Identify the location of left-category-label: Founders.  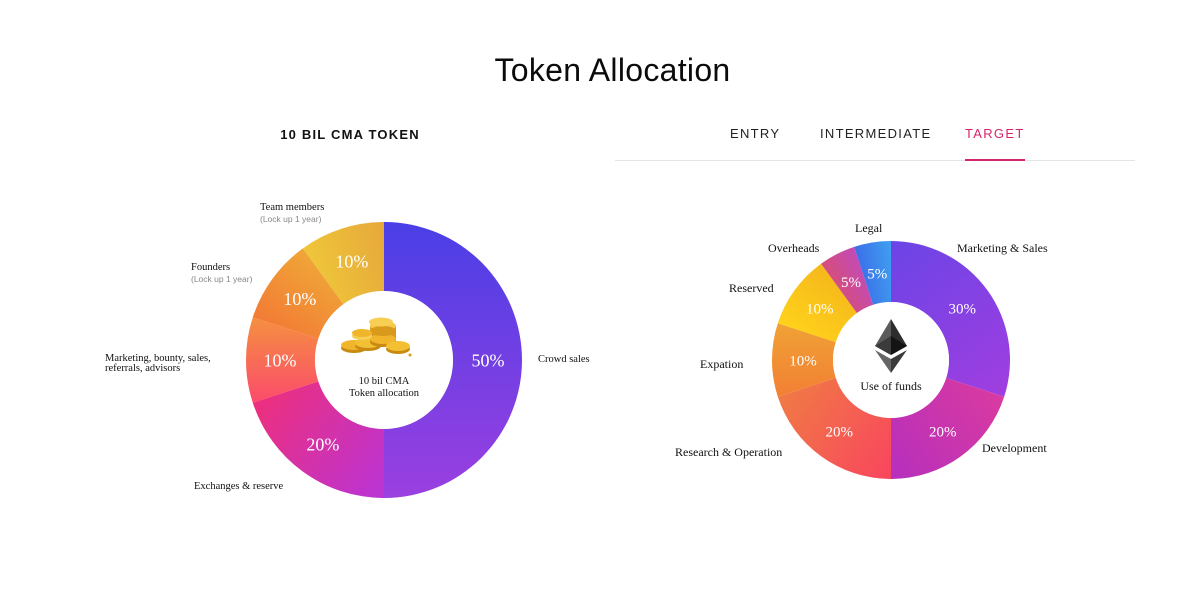
(210, 267).